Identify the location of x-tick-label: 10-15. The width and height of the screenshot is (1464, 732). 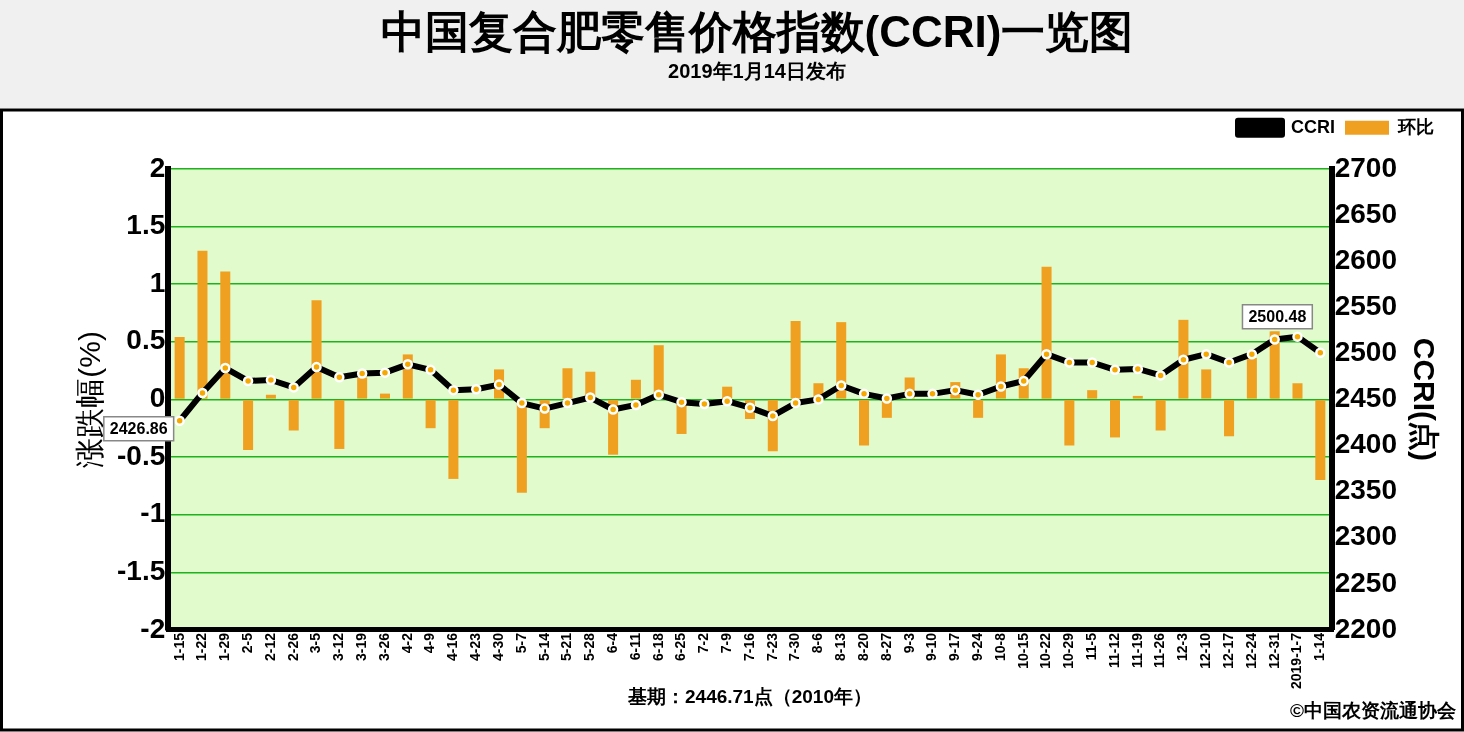
(1022, 650).